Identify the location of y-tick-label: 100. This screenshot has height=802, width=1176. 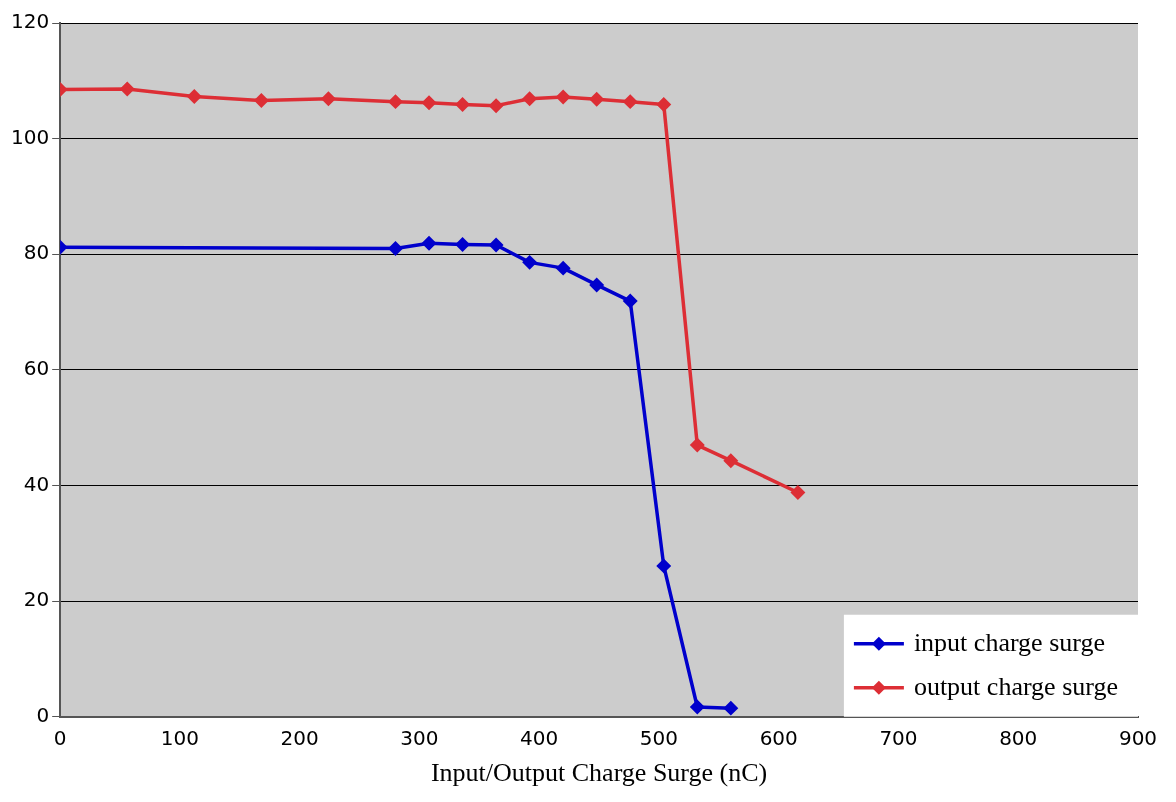
(30, 136).